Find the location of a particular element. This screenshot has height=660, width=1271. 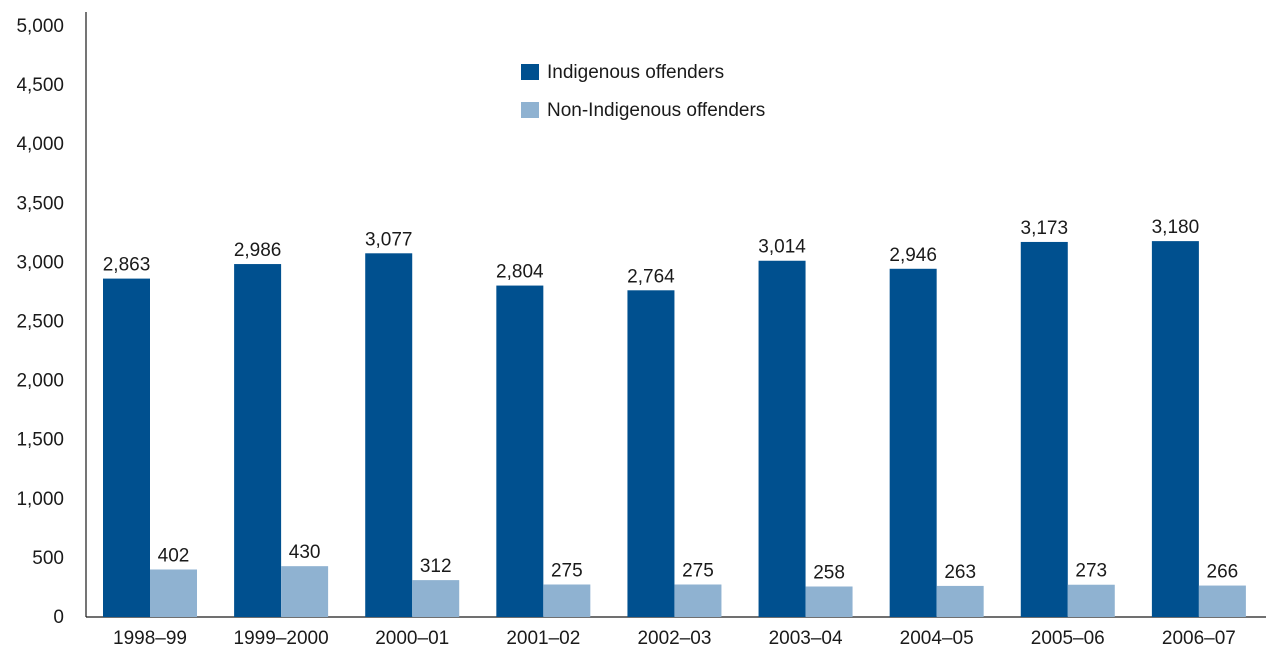

x-tick-label: 1999–2000 is located at coordinates (281, 638).